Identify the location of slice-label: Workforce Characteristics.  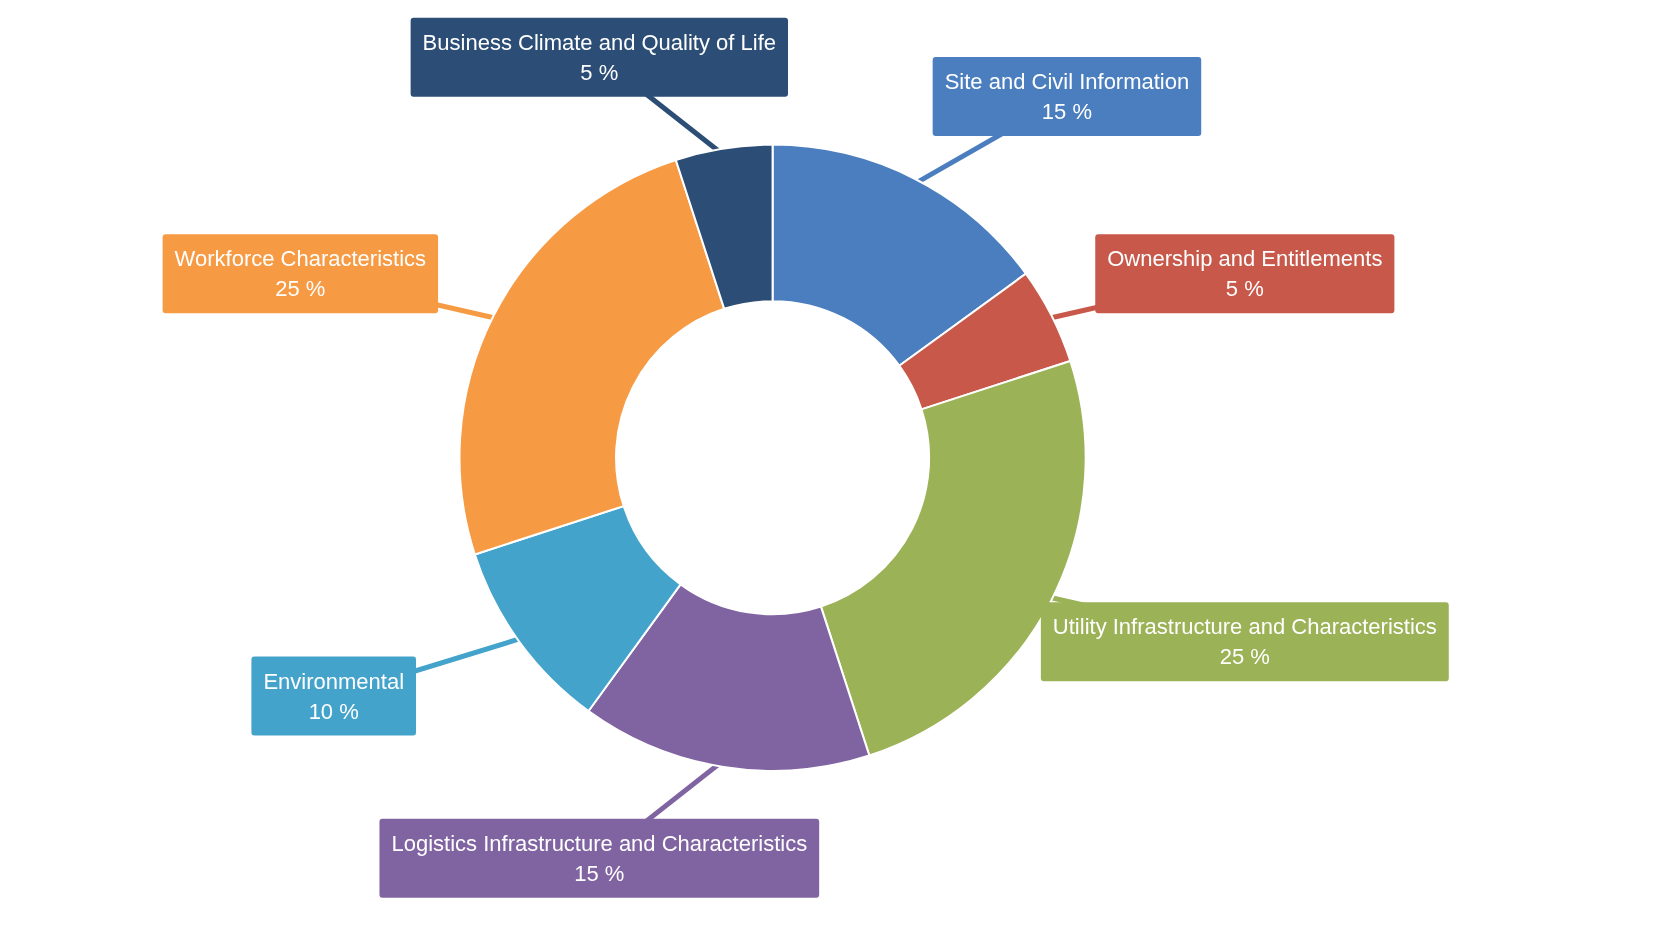
(300, 259).